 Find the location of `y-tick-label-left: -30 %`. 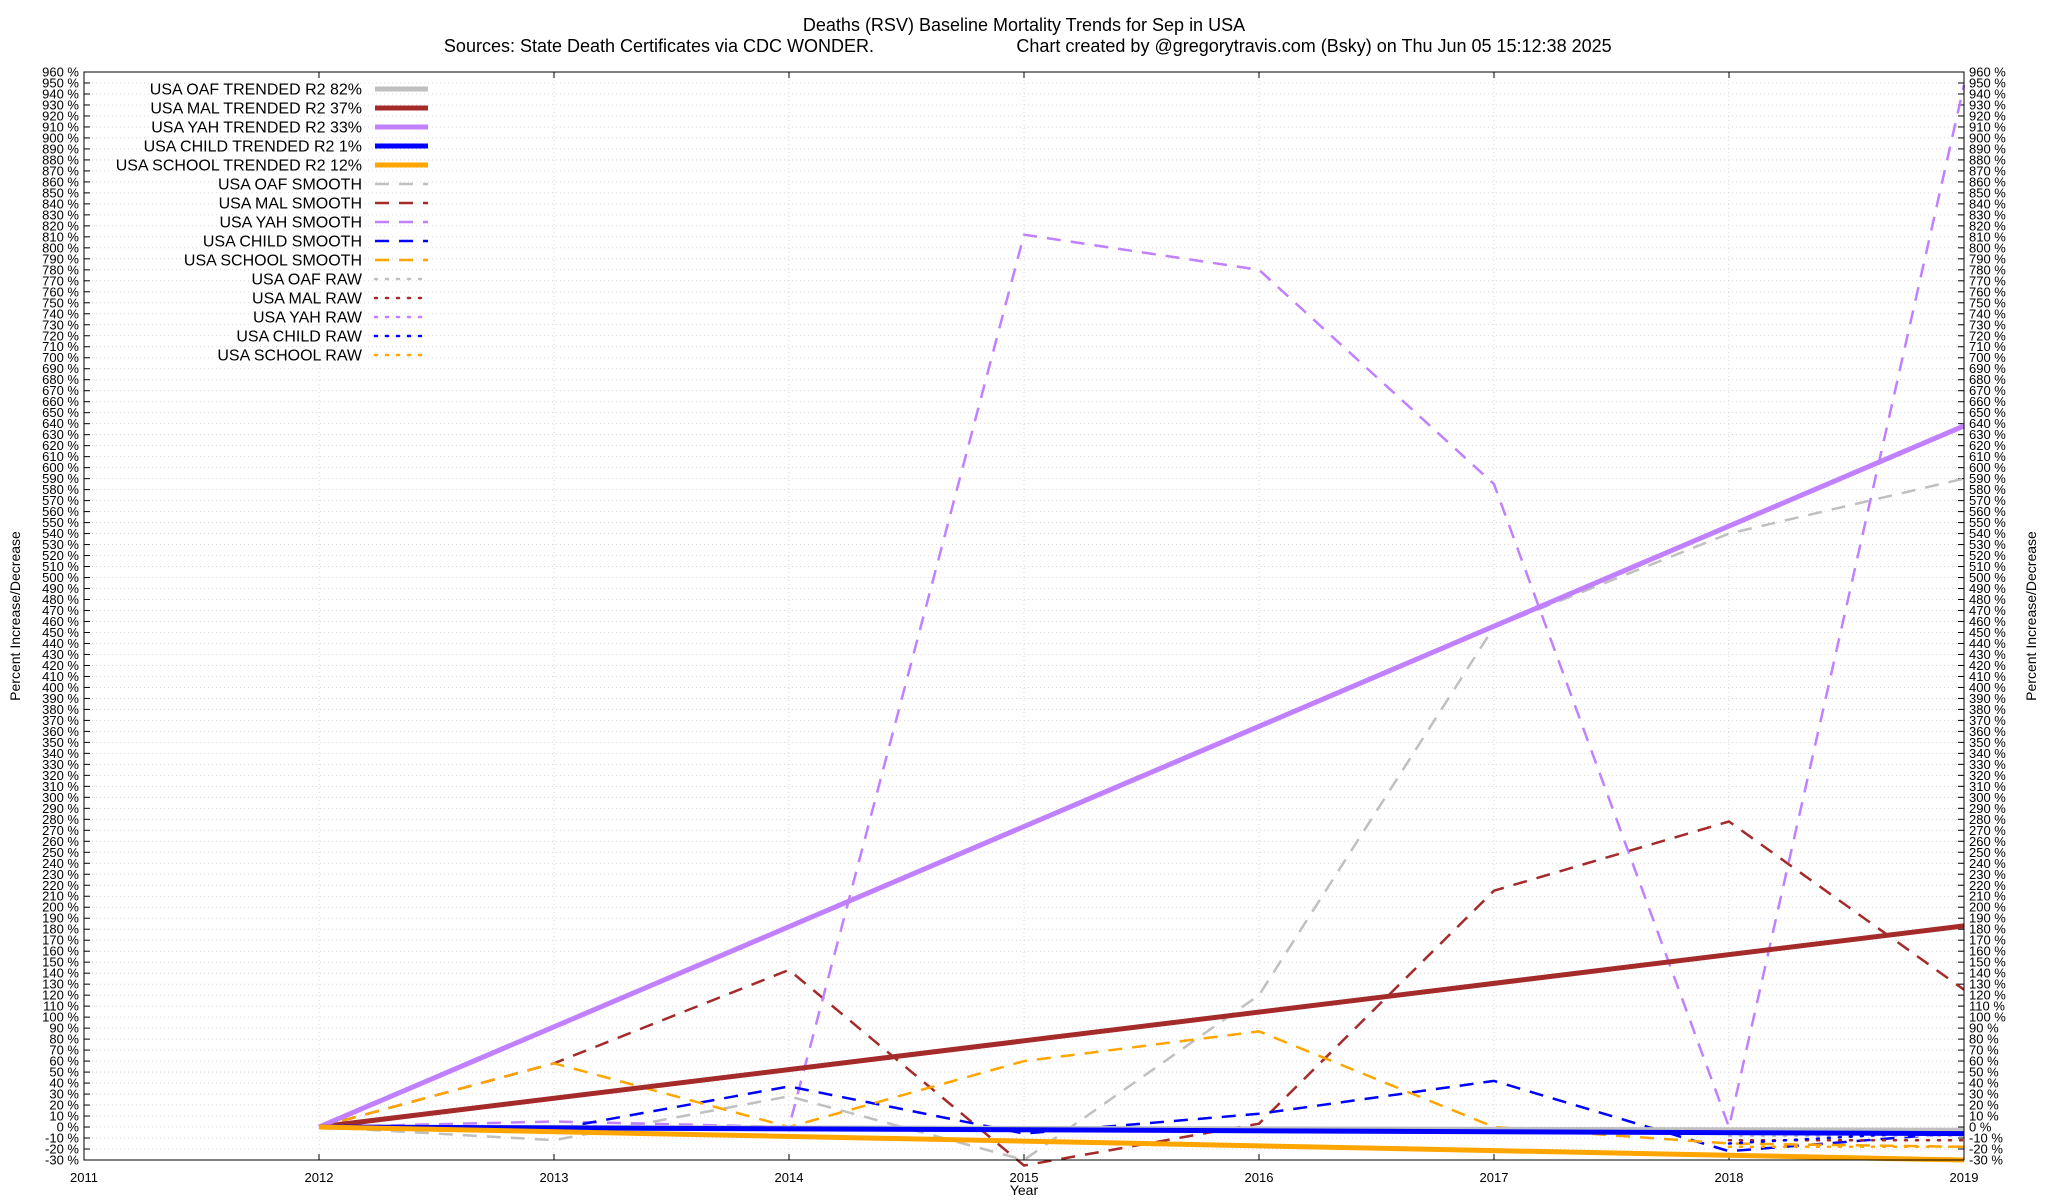

y-tick-label-left: -30 % is located at coordinates (62, 1160).